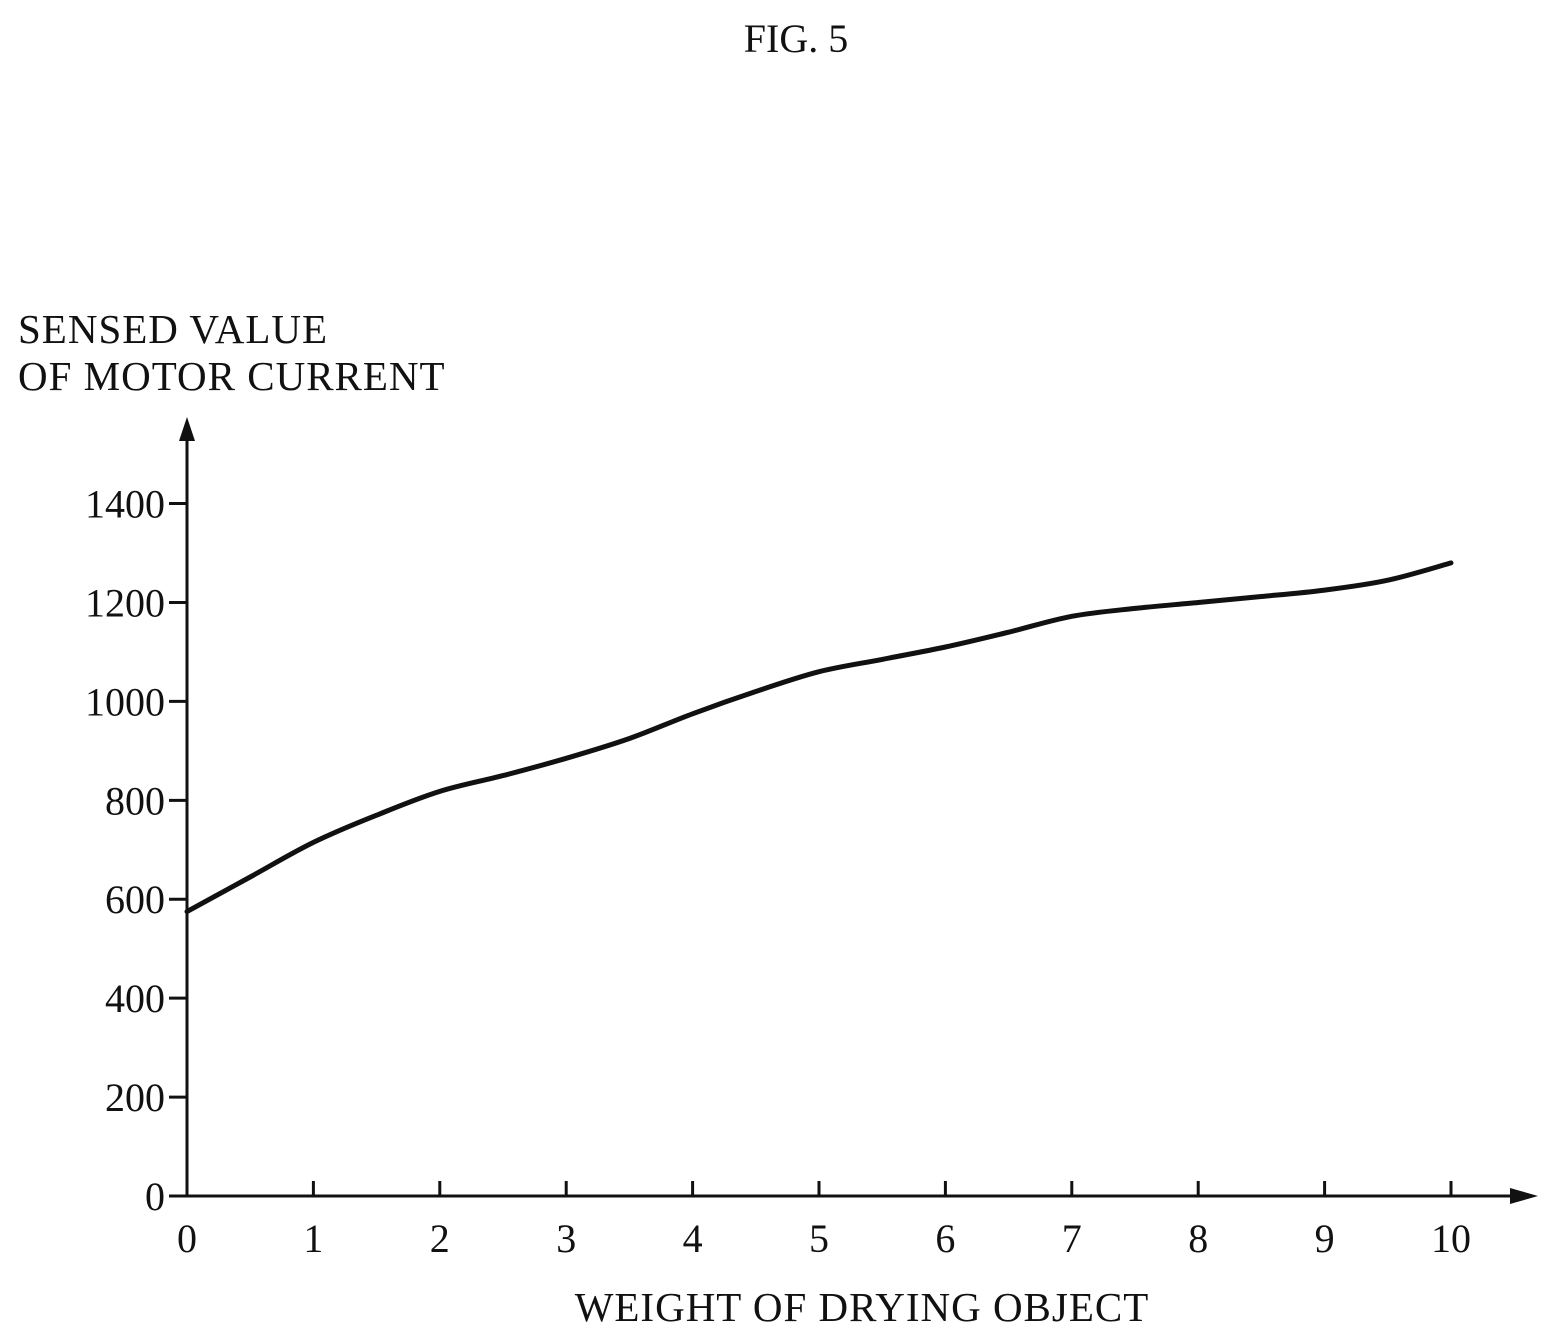 This screenshot has height=1343, width=1560. What do you see at coordinates (125, 504) in the screenshot?
I see `y-tick-label: 1400` at bounding box center [125, 504].